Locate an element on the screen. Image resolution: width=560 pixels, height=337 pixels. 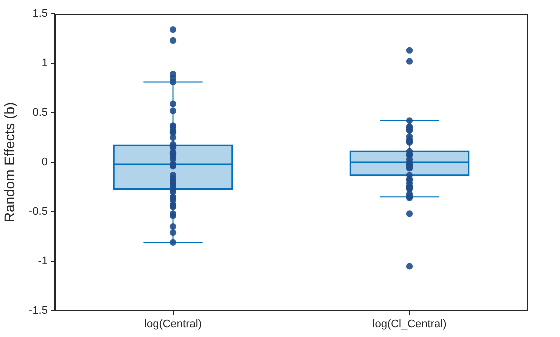
y-tick-label: 1 is located at coordinates (45, 64).